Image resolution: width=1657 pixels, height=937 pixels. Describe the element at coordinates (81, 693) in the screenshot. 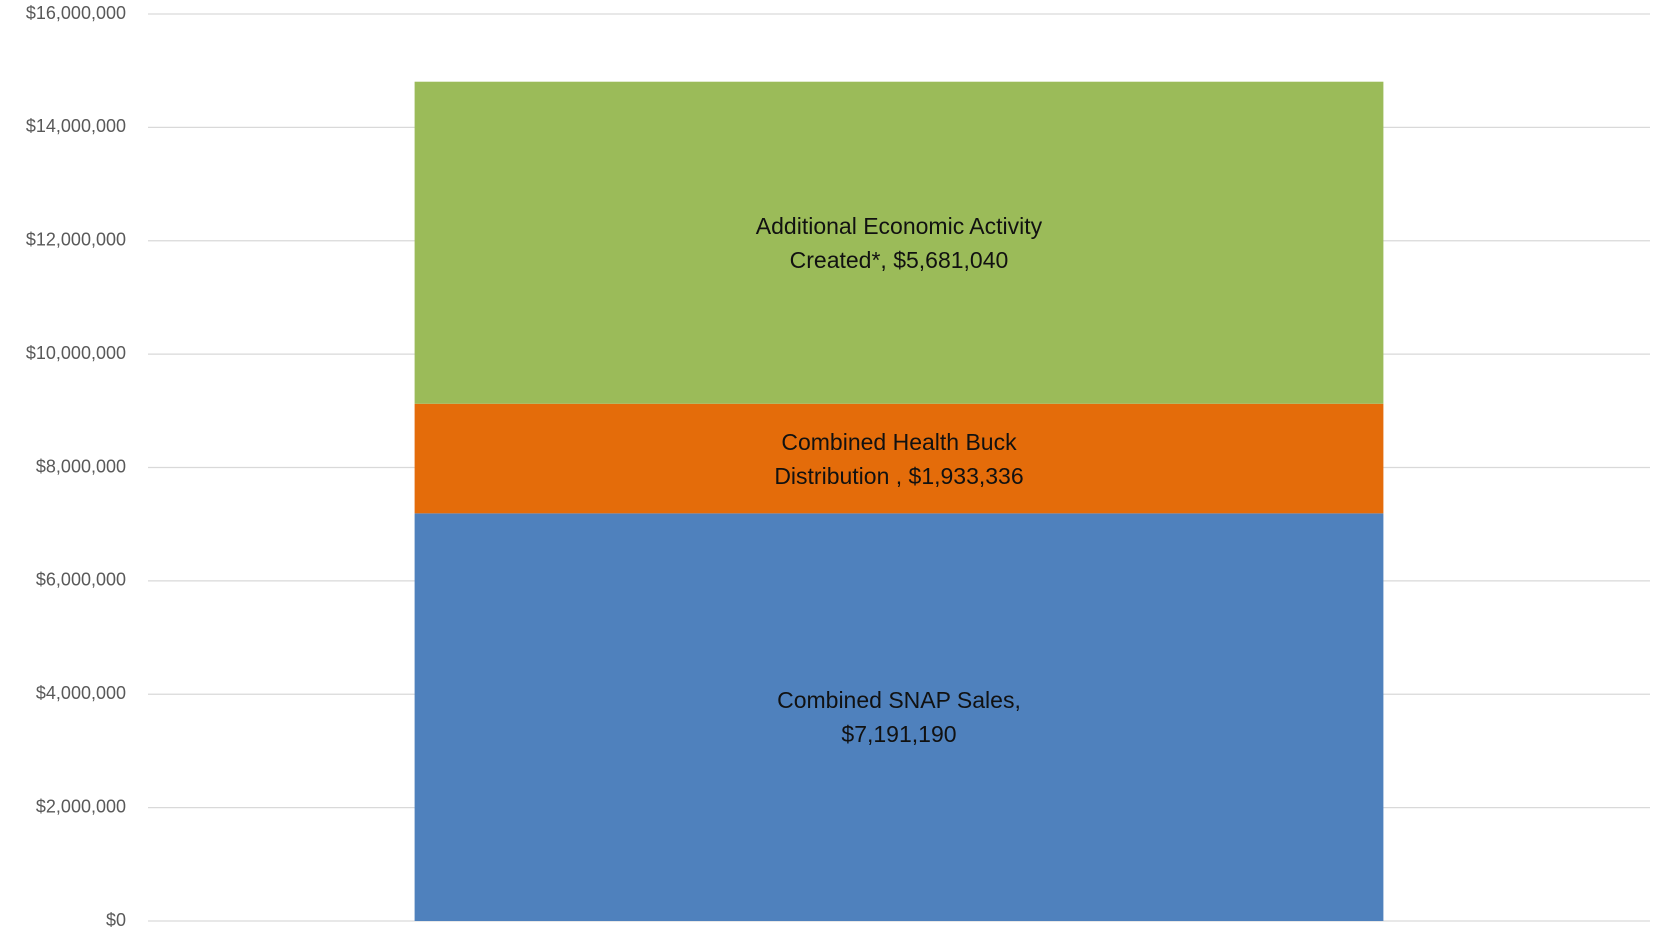

I see `y-tick-label: $4,000,000` at that location.